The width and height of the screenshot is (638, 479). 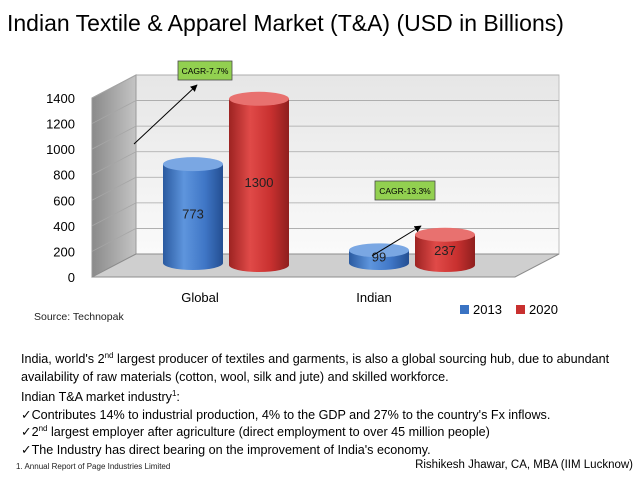 What do you see at coordinates (96, 397) in the screenshot?
I see `industry-heading-text: Indian T&A market industry` at bounding box center [96, 397].